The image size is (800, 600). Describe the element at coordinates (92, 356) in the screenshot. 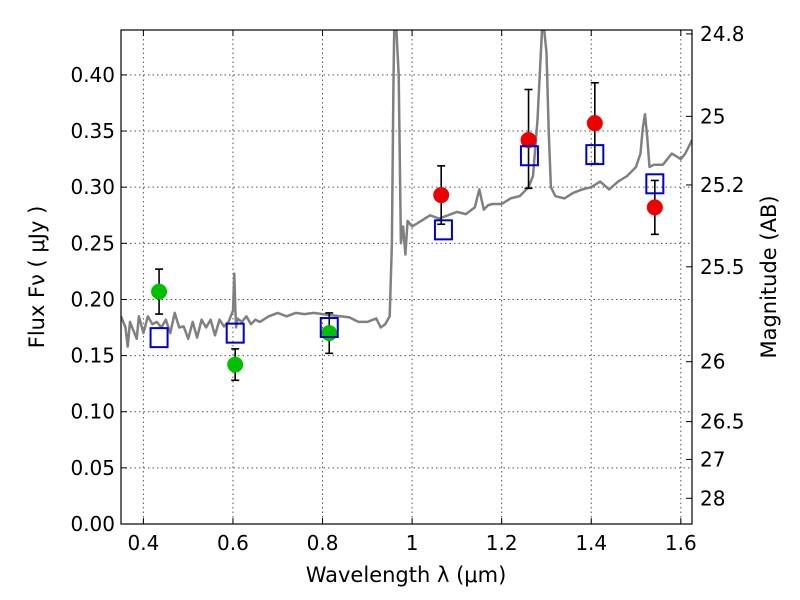

I see `y-tick-label: 0.15` at that location.